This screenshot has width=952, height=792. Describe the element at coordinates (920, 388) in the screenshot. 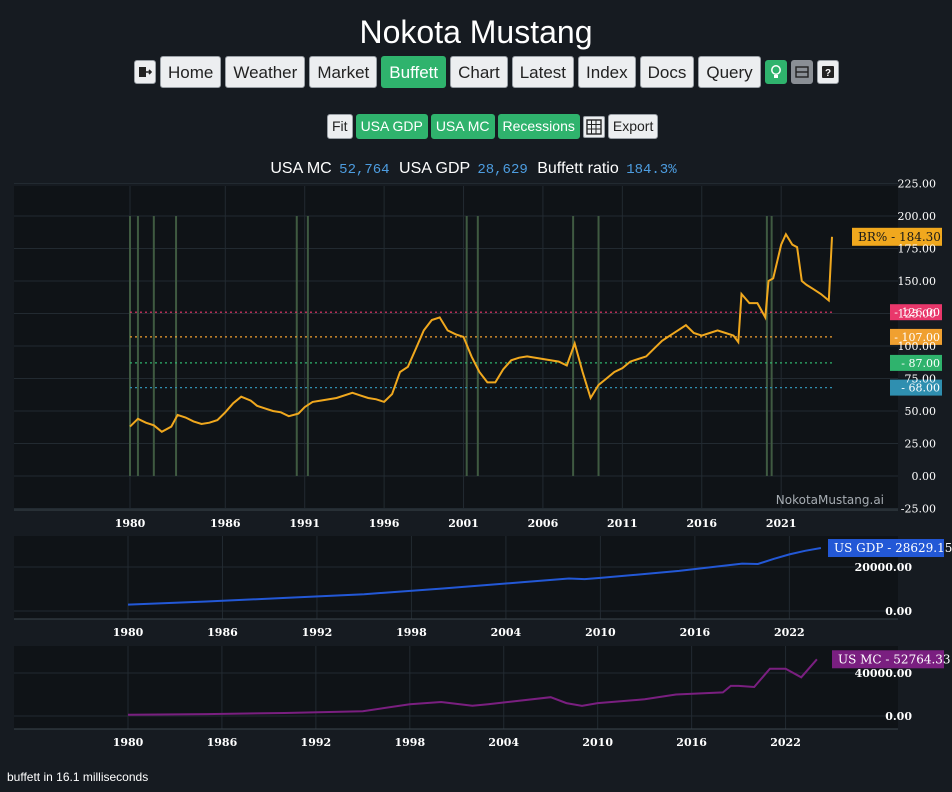

I see `reference-label-text: - 68.00` at that location.